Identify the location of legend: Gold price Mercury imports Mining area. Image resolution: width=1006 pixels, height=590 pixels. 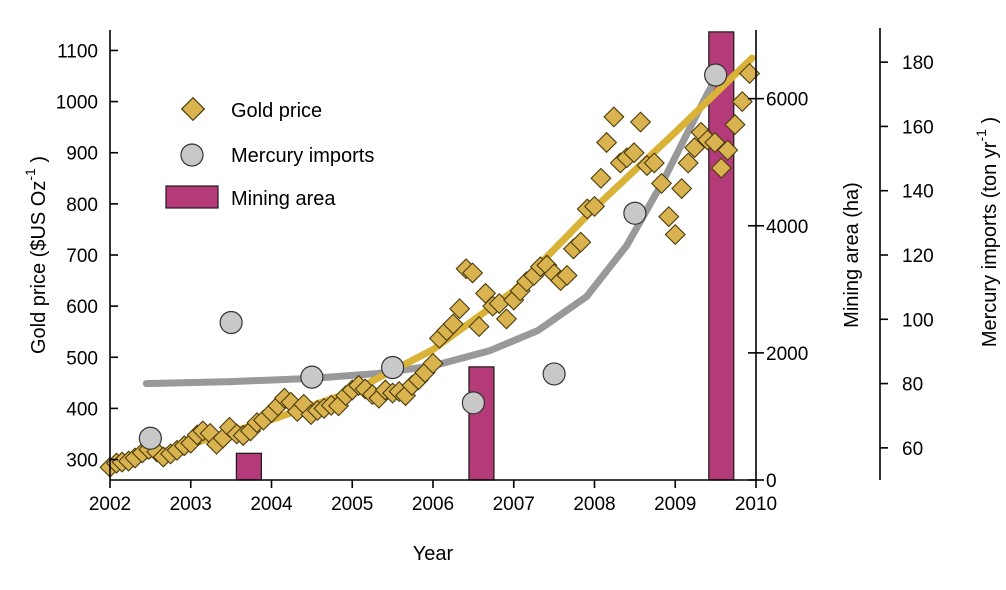
(269, 153).